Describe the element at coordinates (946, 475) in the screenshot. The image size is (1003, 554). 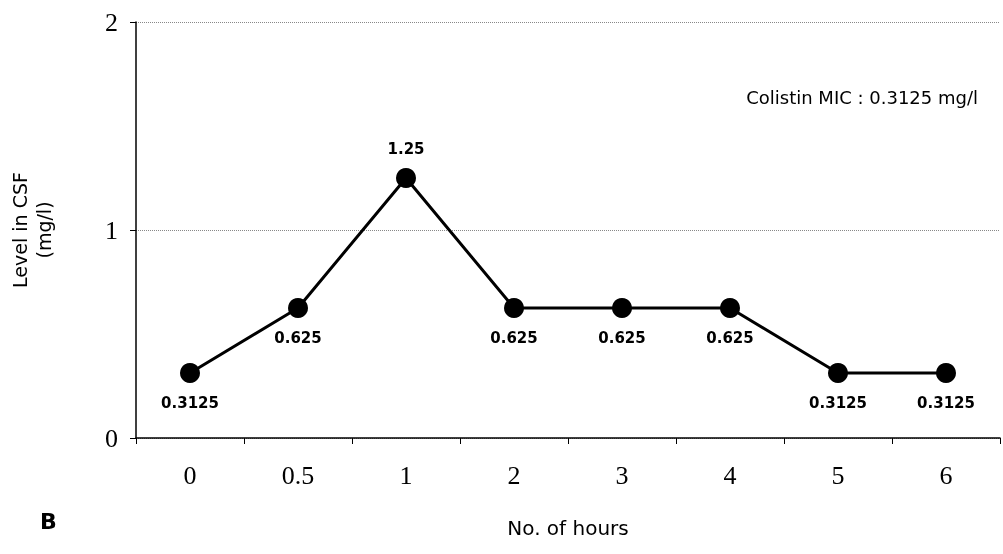
I see `x-tick-label: 6` at that location.